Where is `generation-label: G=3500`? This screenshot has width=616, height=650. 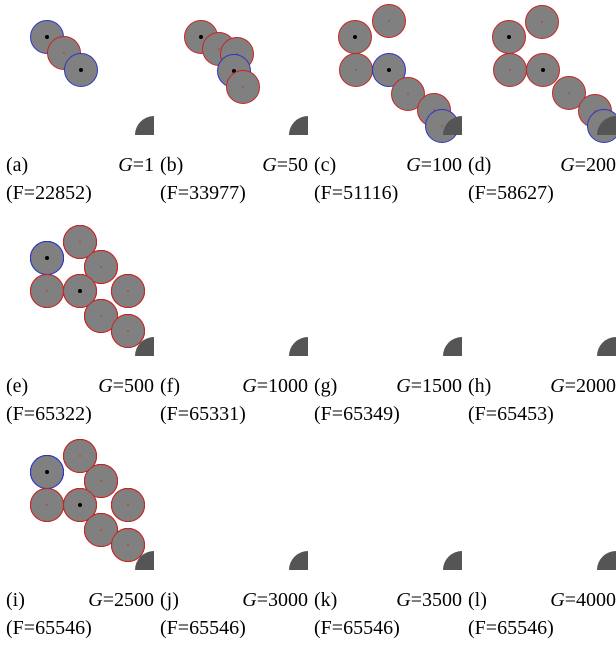
generation-label: G=3500 is located at coordinates (429, 600).